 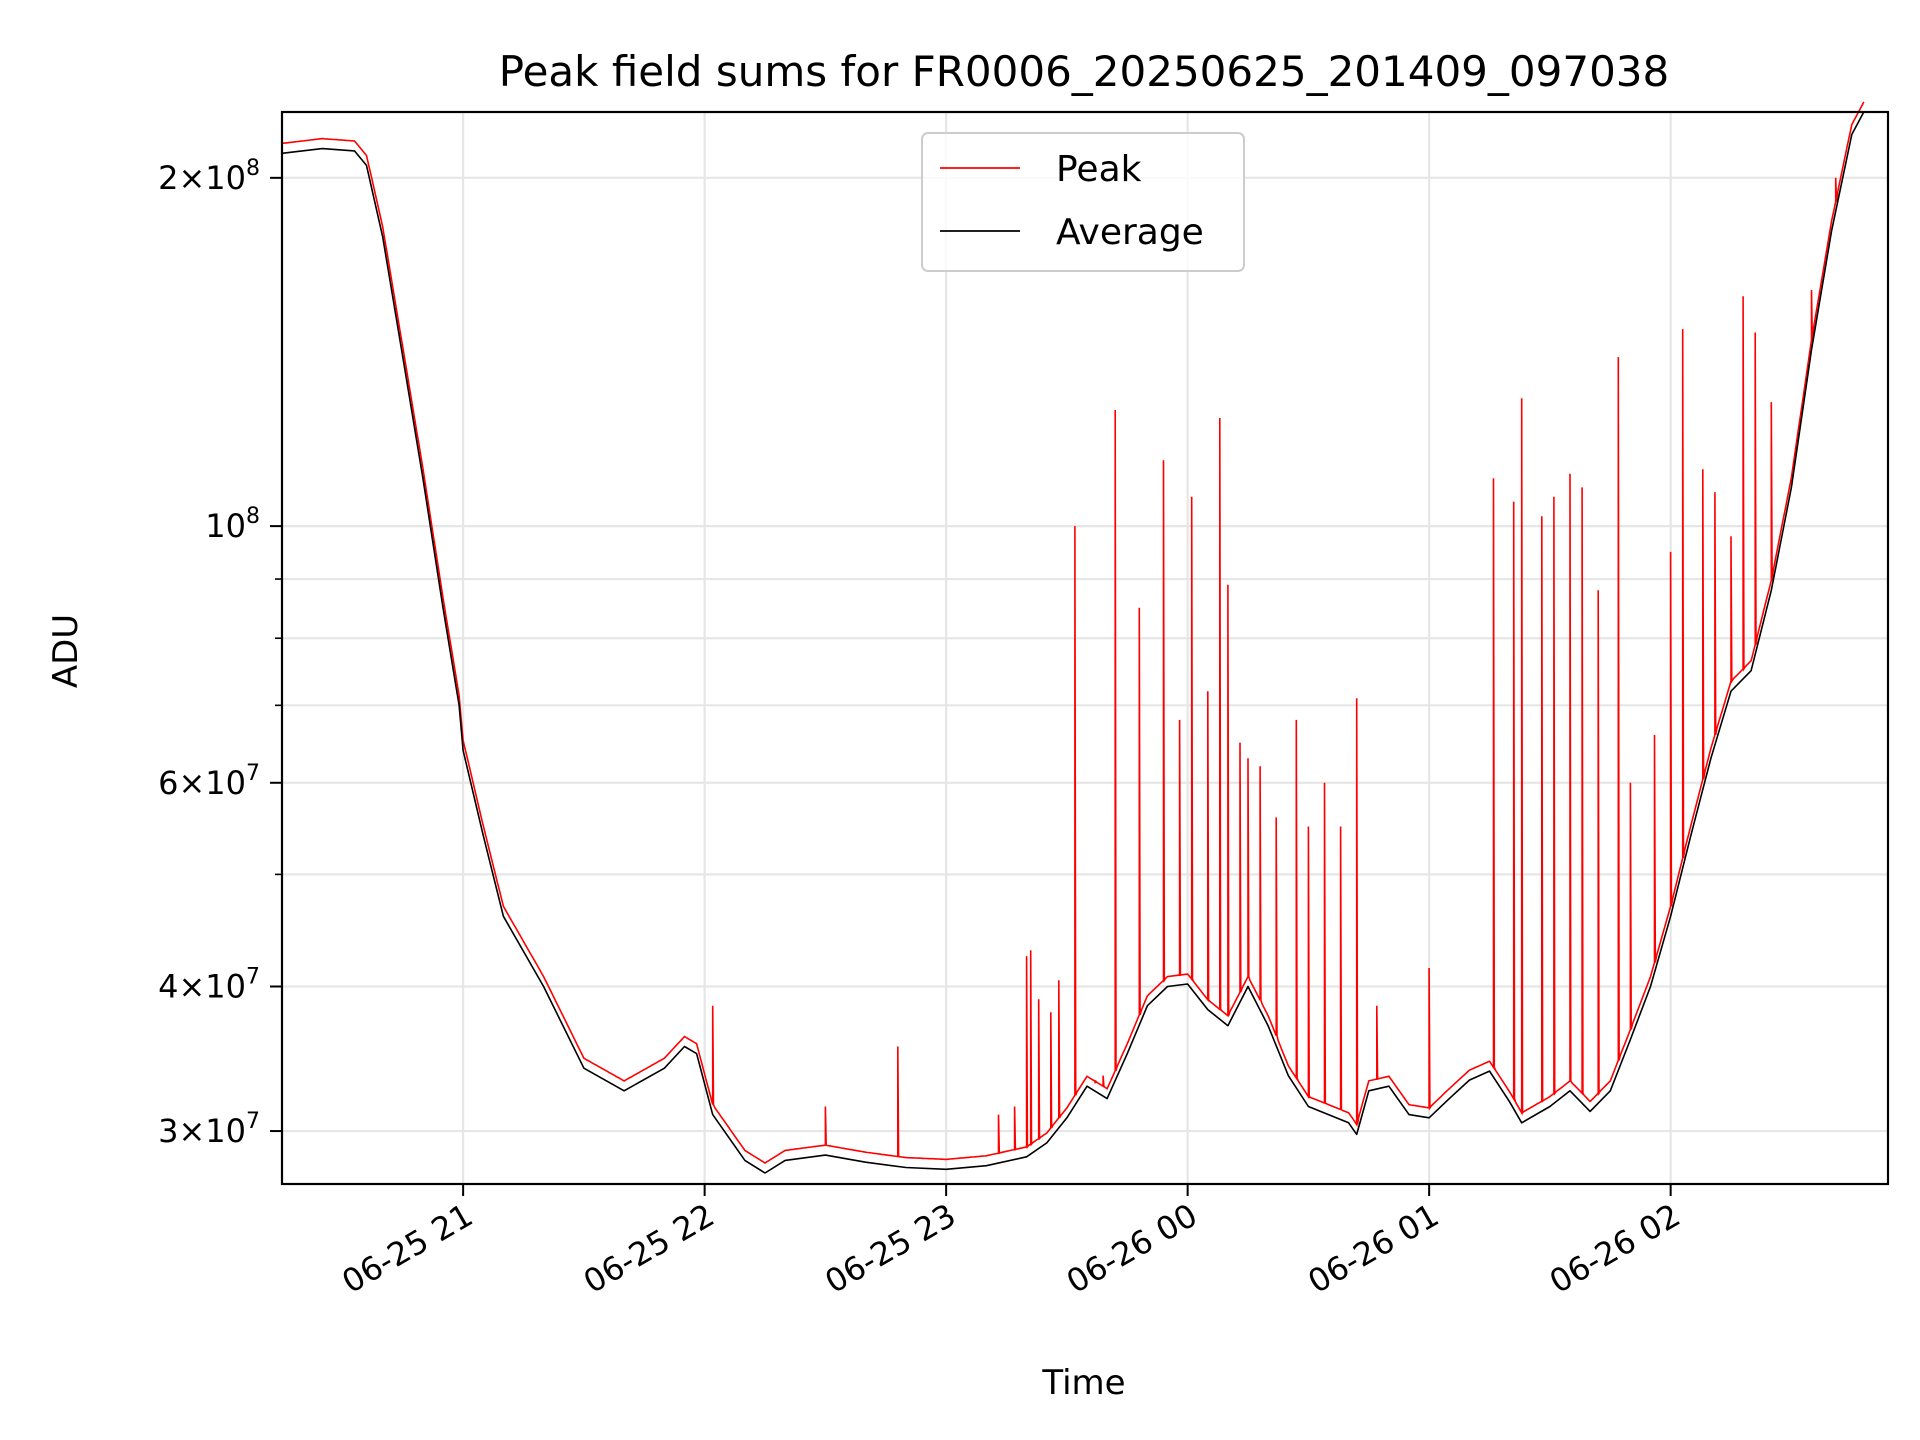 I want to click on y-tick-label: 3×107, so click(x=209, y=1129).